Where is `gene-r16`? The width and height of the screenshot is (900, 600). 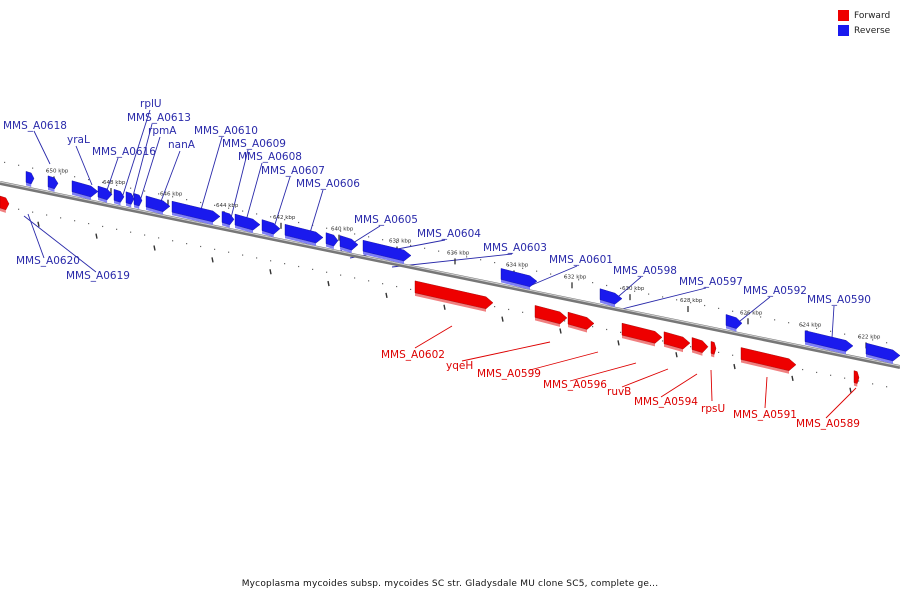
gene-r16 is located at coordinates (519, 279).